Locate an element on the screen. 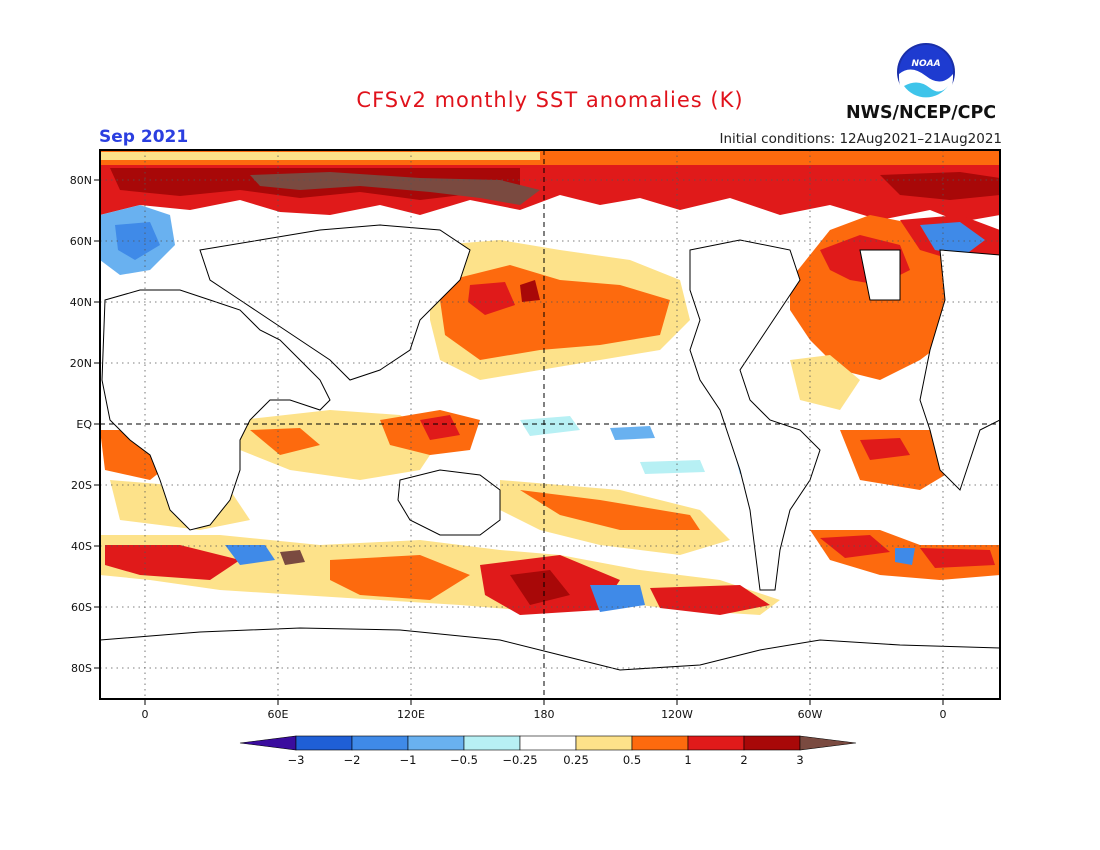  lon-label: 180 is located at coordinates (544, 714).